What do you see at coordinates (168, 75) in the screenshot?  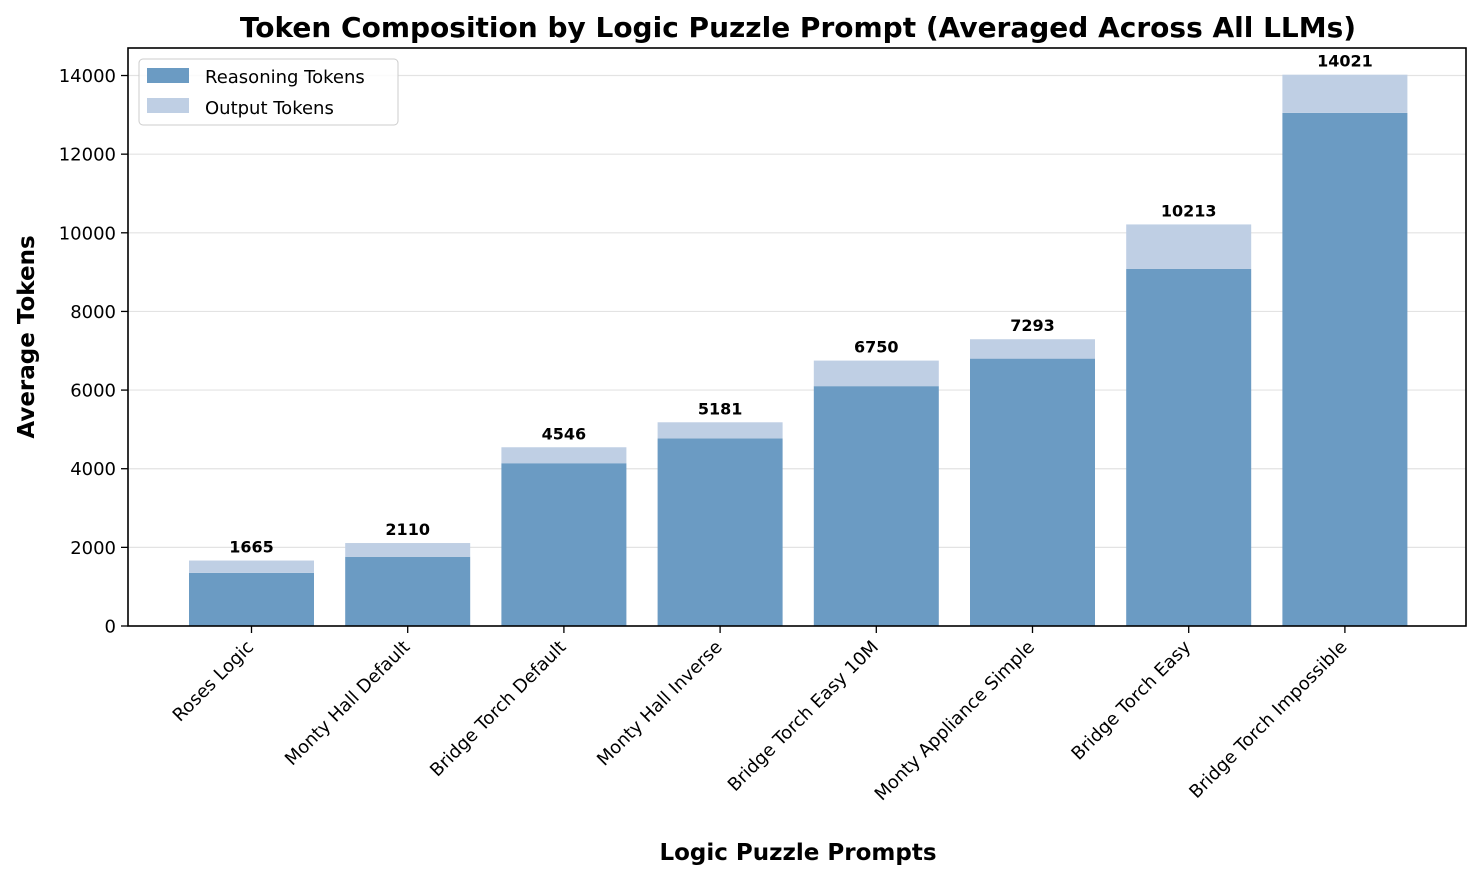 I see `legend-swatch-reasoning` at bounding box center [168, 75].